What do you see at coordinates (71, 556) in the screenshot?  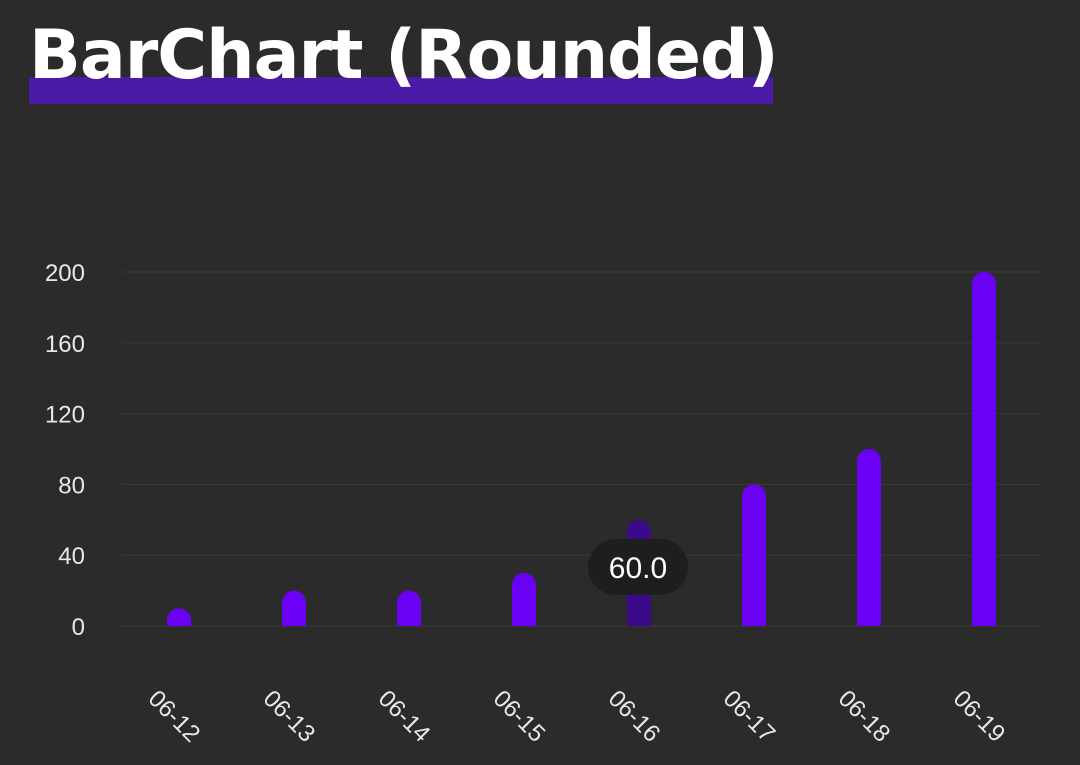 I see `y-tick-label: 40` at bounding box center [71, 556].